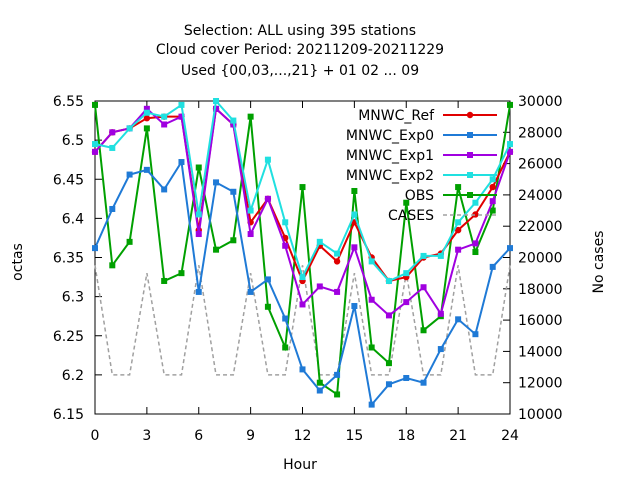  I want to click on legend-marker-mnwc-exp2, so click(470, 175).